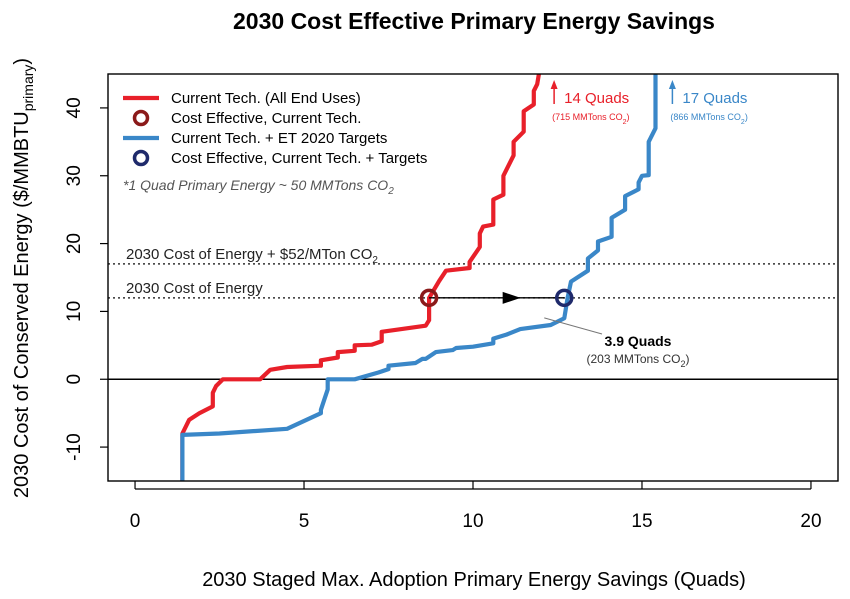  What do you see at coordinates (810, 521) in the screenshot?
I see `x-tick-label-4: 20` at bounding box center [810, 521].